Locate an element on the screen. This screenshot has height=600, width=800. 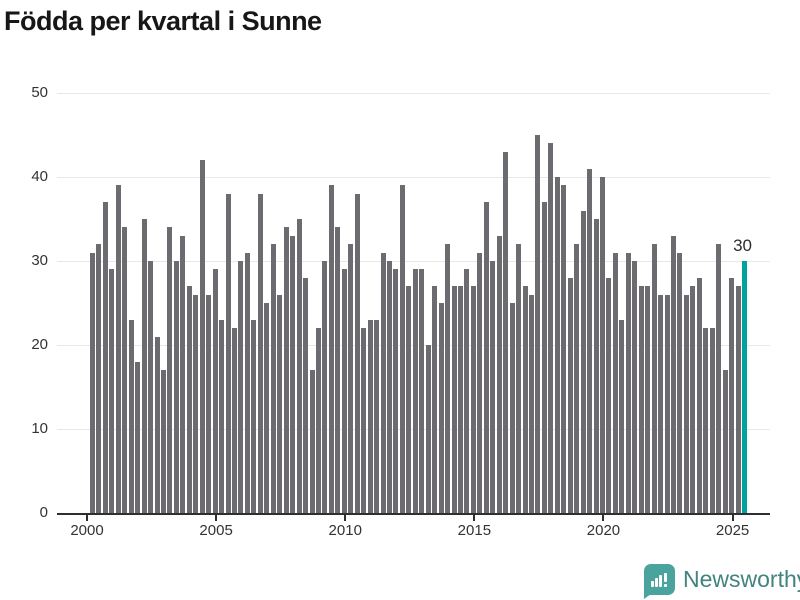
newsworthy-bubble-chart-icon is located at coordinates (659, 581).